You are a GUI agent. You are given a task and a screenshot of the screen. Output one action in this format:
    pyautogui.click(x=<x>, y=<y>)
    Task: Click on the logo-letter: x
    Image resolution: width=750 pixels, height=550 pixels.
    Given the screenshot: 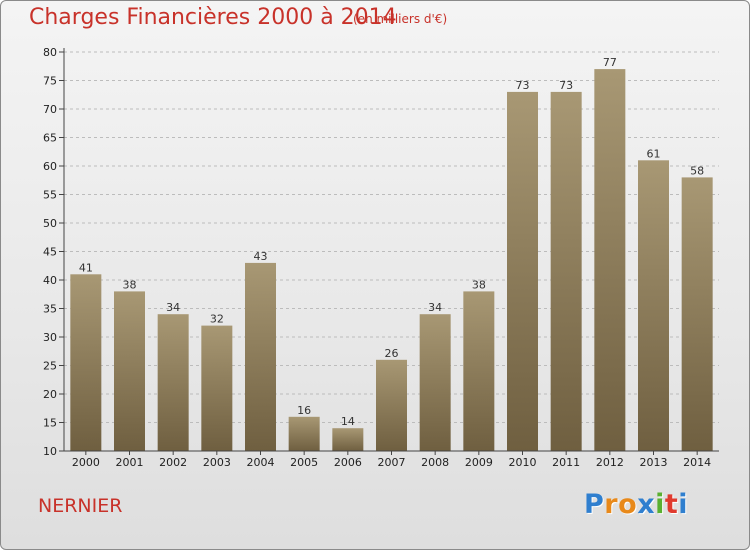 What is the action you would take?
    pyautogui.click(x=646, y=504)
    